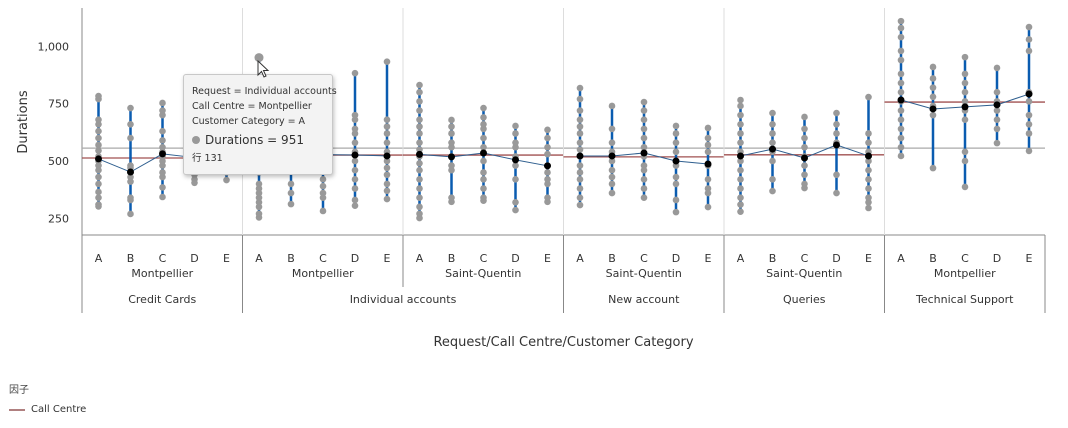 The width and height of the screenshot is (1068, 428). What do you see at coordinates (58, 218) in the screenshot?
I see `y-tick-label: 250` at bounding box center [58, 218].